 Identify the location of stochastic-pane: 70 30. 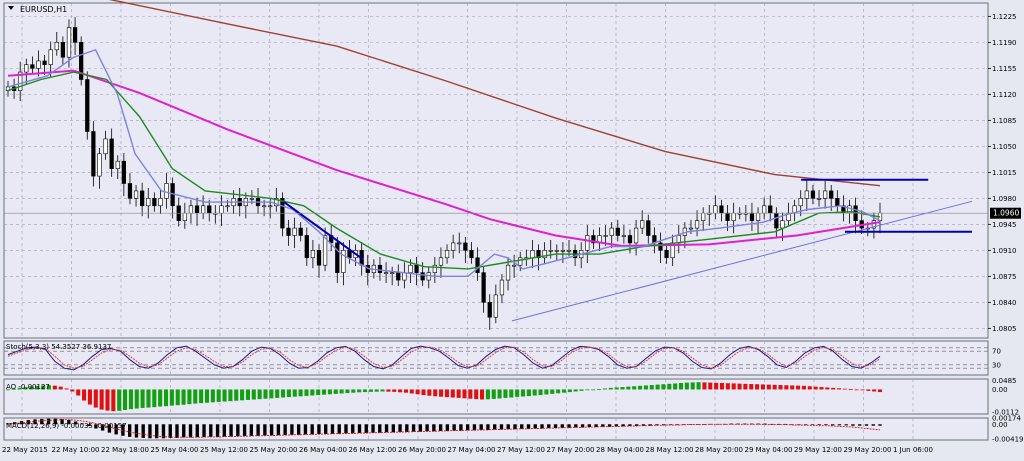
(502, 358).